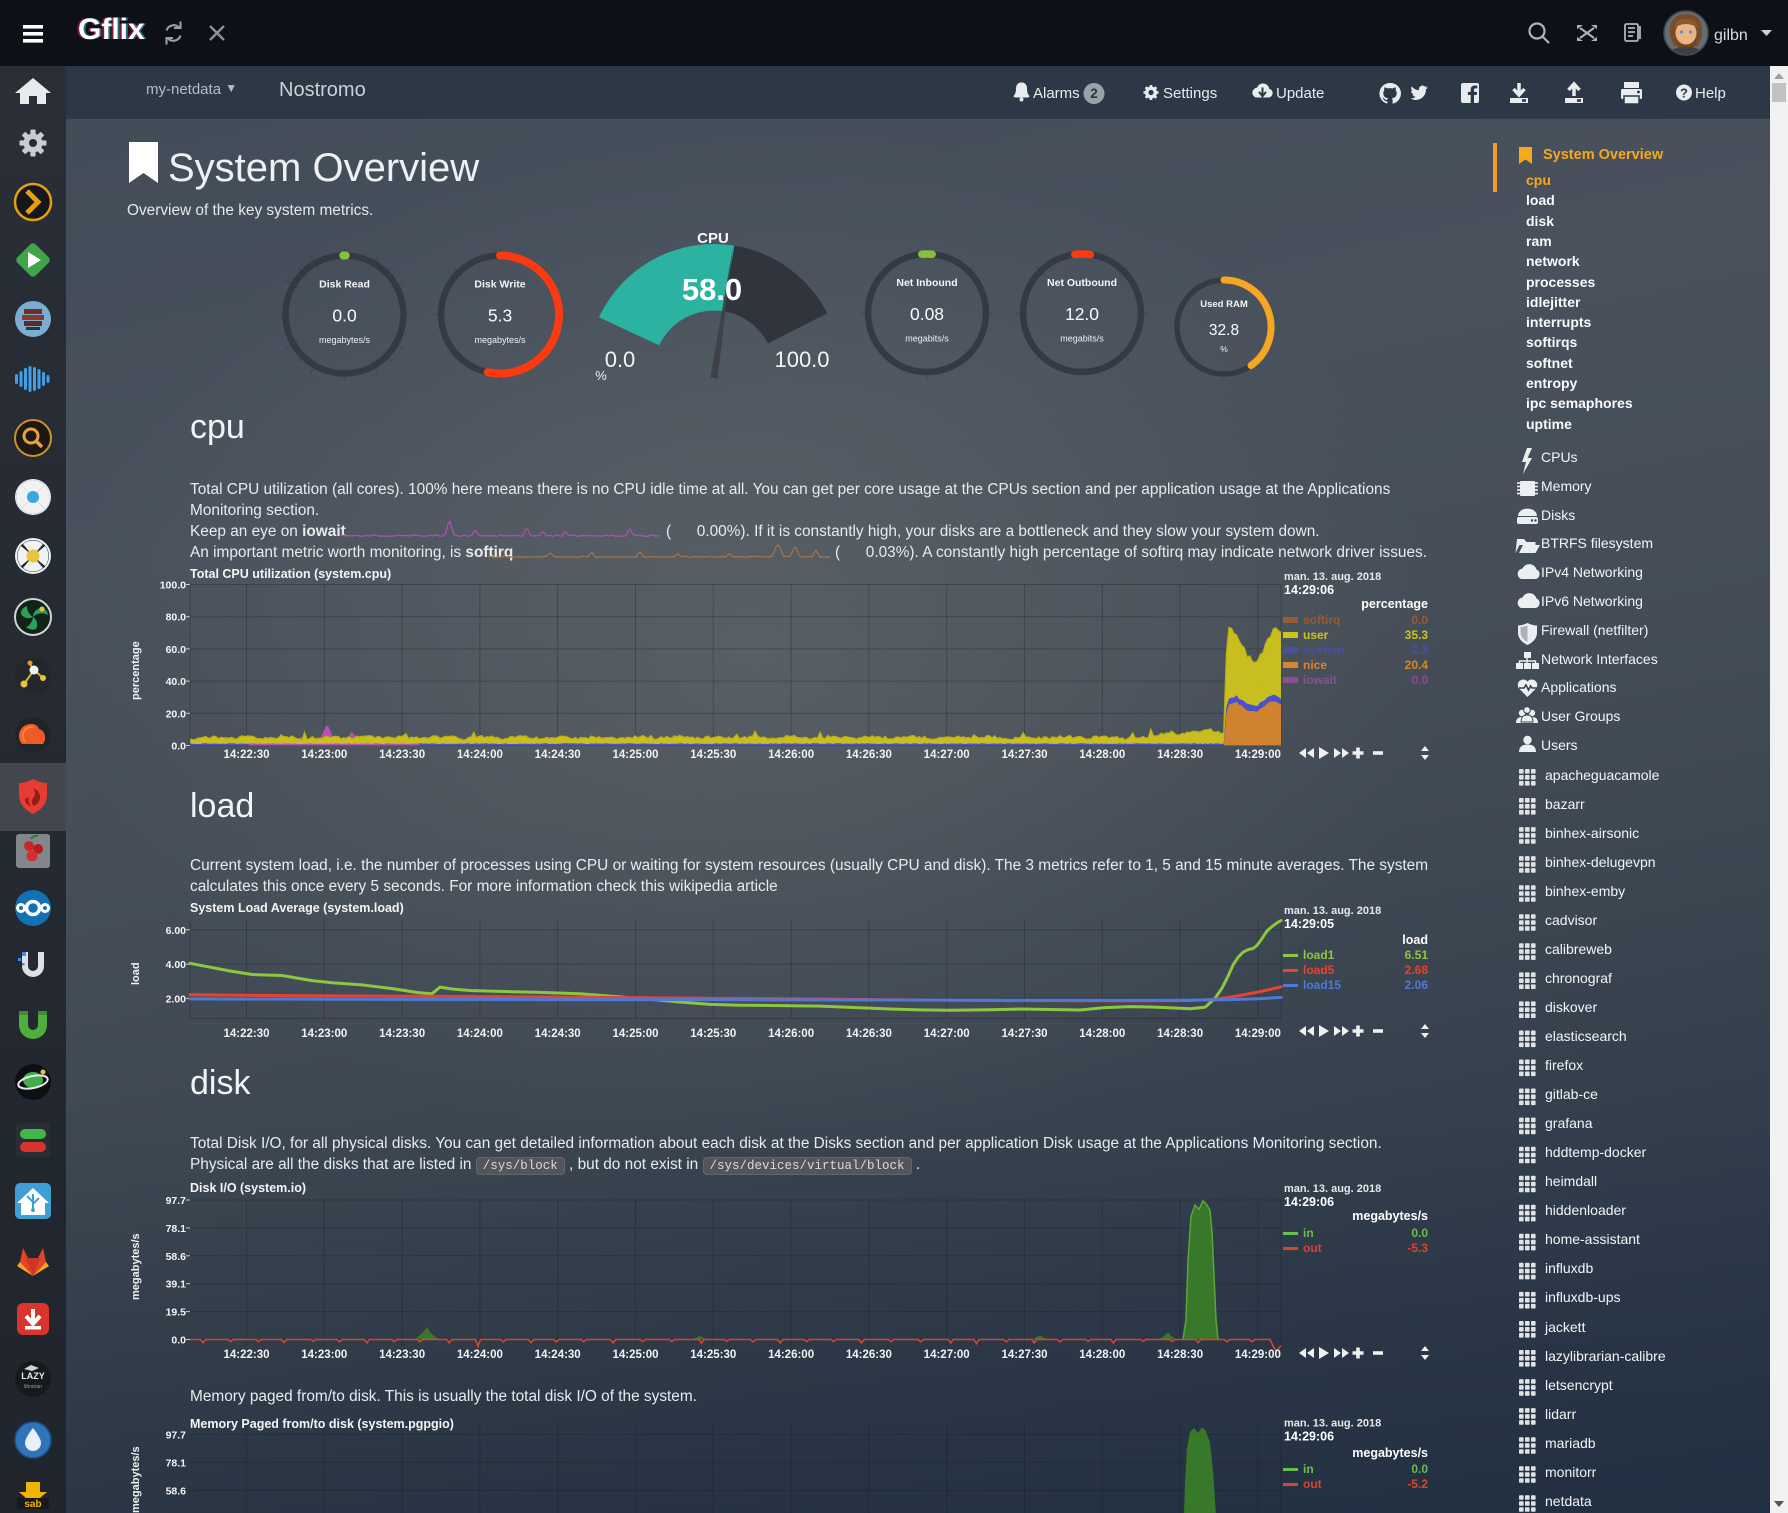 Image resolution: width=1788 pixels, height=1513 pixels. What do you see at coordinates (1417, 955) in the screenshot?
I see `svg-text: 6.51` at bounding box center [1417, 955].